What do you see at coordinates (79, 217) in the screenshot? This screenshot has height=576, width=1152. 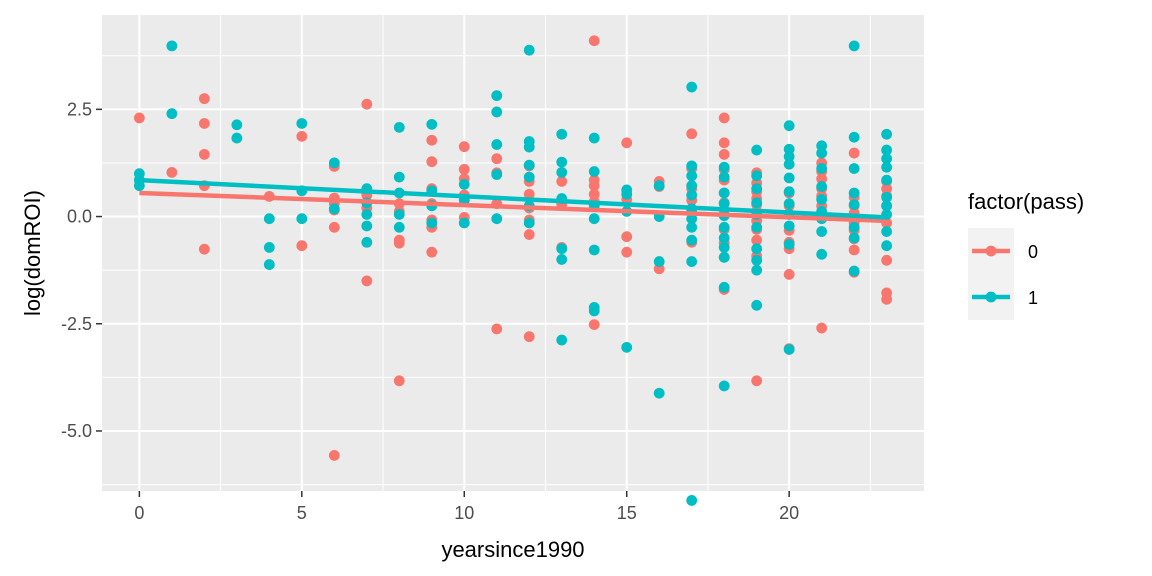 I see `y-tick-label: 0.0` at bounding box center [79, 217].